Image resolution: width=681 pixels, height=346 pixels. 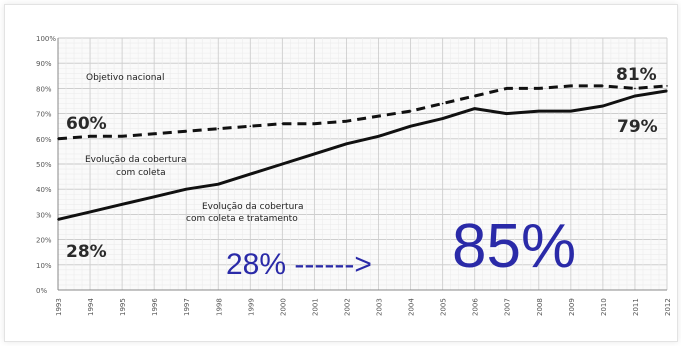 I want to click on y-tick-label: 90%, so click(x=44, y=64).